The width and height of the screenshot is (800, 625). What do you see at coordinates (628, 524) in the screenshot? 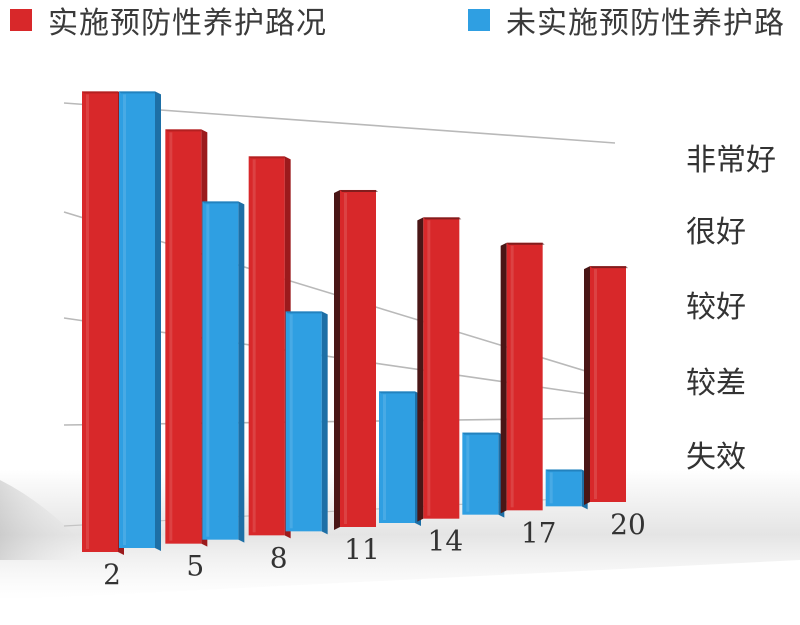
I see `x-tick-label: 20` at bounding box center [628, 524].